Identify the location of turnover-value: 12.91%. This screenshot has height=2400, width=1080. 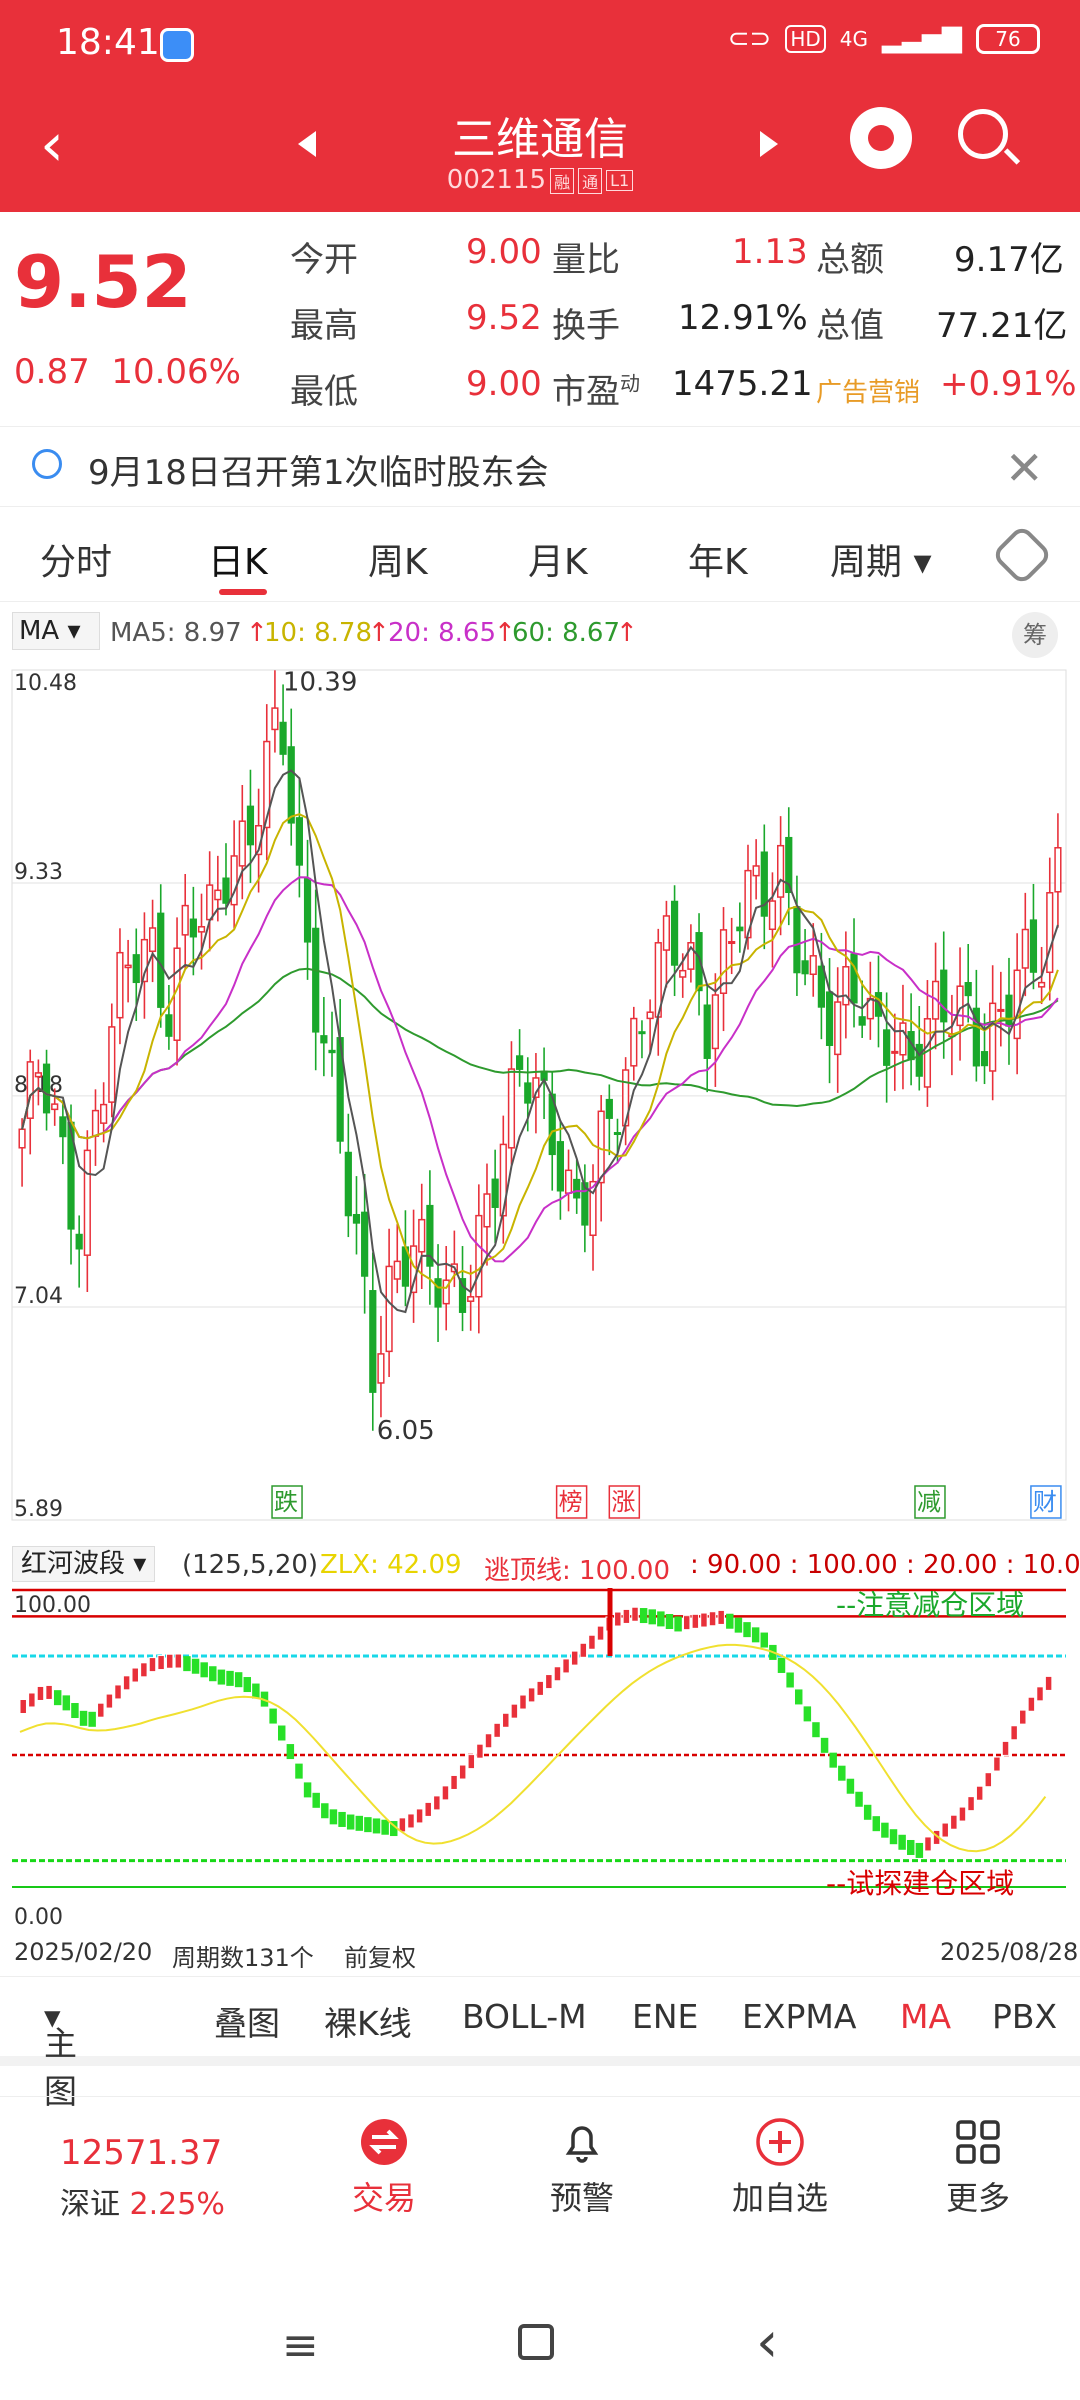
(743, 318).